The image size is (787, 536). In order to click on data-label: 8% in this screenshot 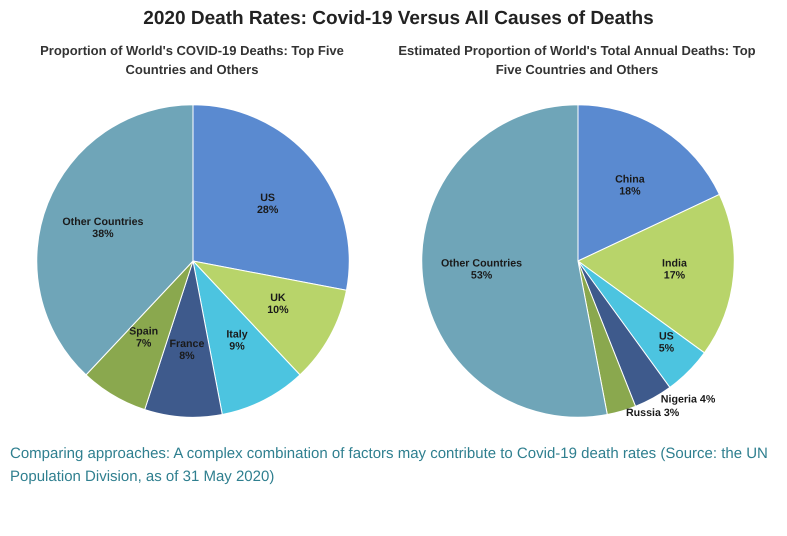, I will do `click(187, 356)`.